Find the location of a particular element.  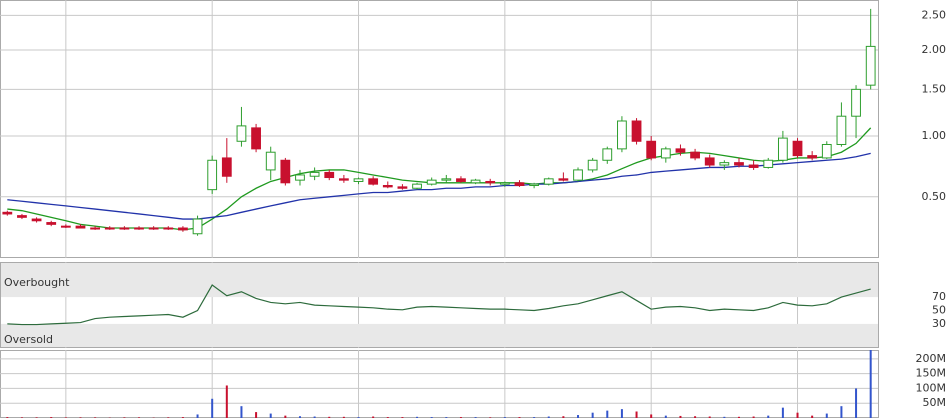

moving-average is located at coordinates (439, 186).